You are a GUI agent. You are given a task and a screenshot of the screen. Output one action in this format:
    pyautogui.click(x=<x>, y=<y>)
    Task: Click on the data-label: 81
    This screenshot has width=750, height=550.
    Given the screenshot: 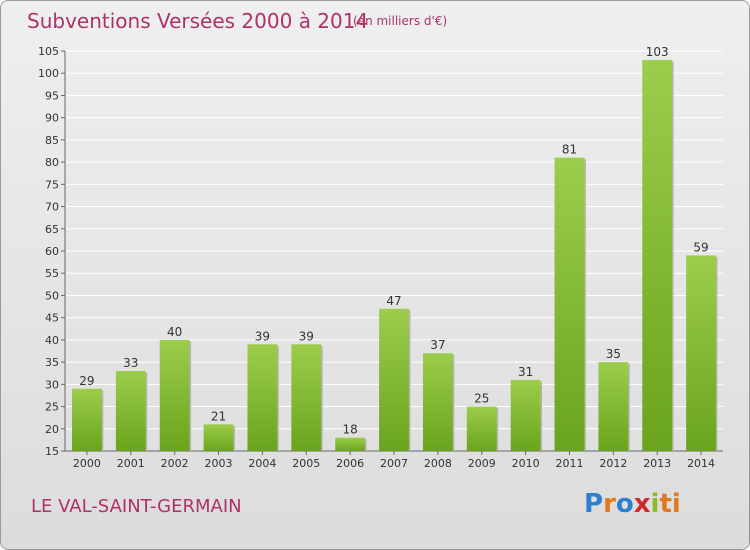 What is the action you would take?
    pyautogui.click(x=569, y=150)
    